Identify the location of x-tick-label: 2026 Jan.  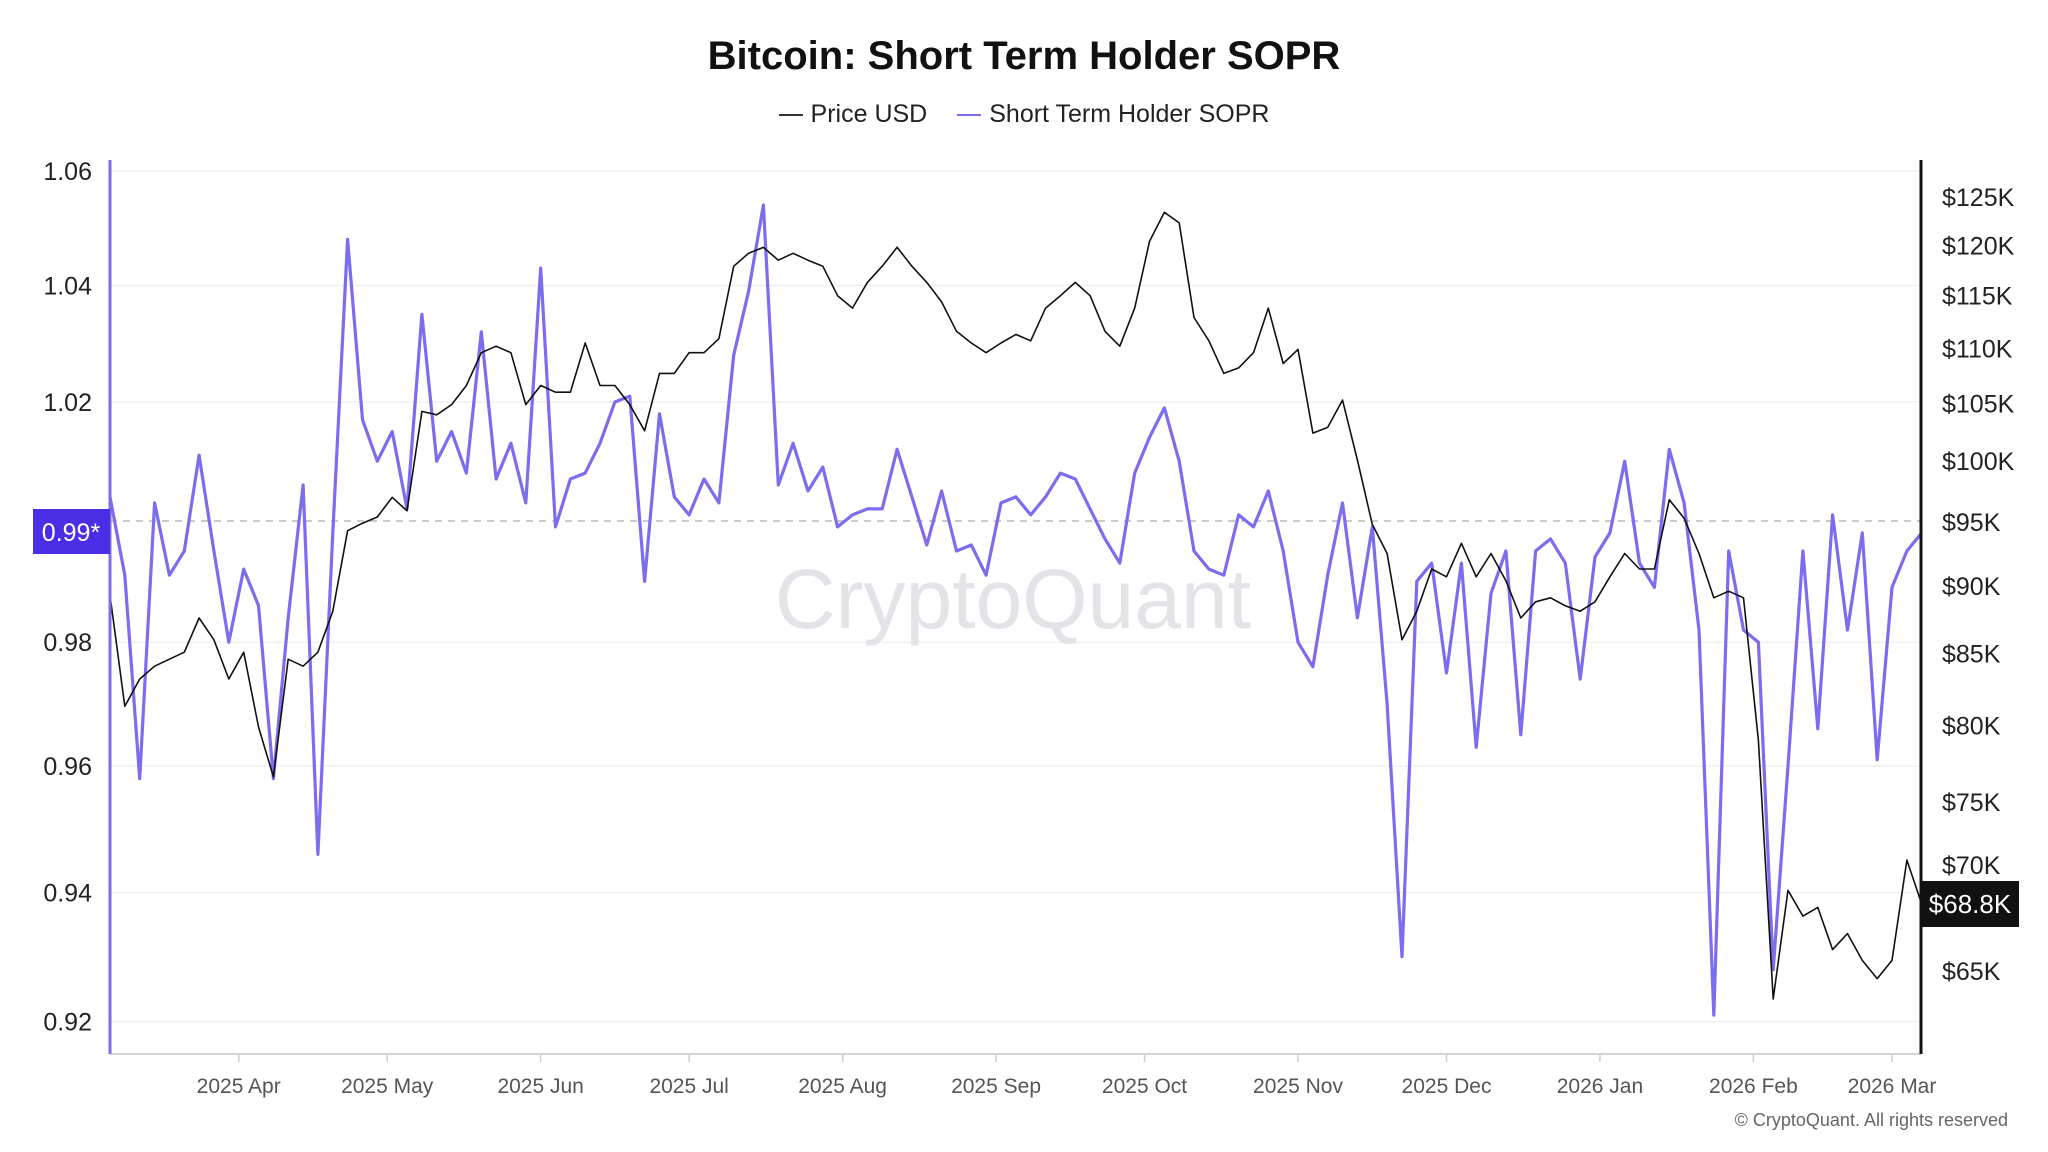
(1600, 1086).